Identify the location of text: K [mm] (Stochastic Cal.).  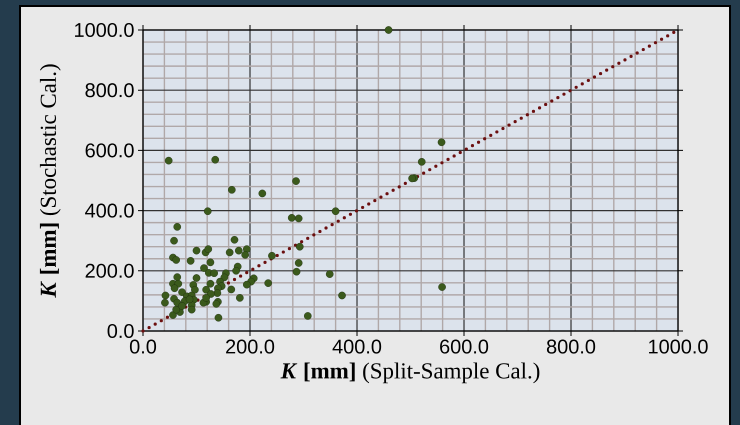
(50, 181).